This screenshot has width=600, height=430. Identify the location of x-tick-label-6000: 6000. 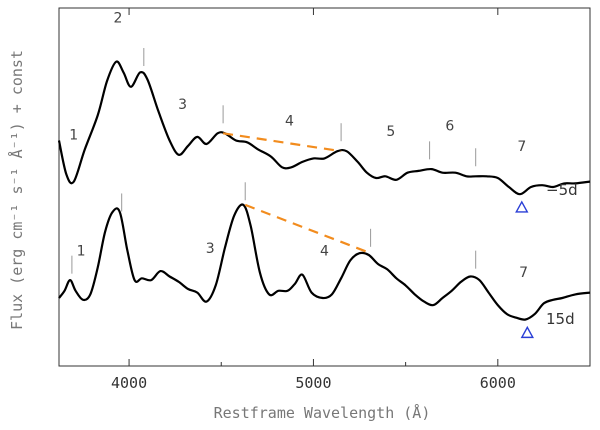
(498, 383).